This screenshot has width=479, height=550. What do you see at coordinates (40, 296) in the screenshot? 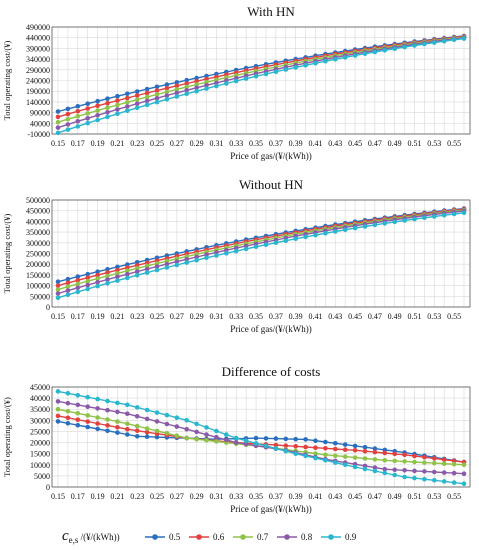
I see `y-tick-label: 50000` at bounding box center [40, 296].